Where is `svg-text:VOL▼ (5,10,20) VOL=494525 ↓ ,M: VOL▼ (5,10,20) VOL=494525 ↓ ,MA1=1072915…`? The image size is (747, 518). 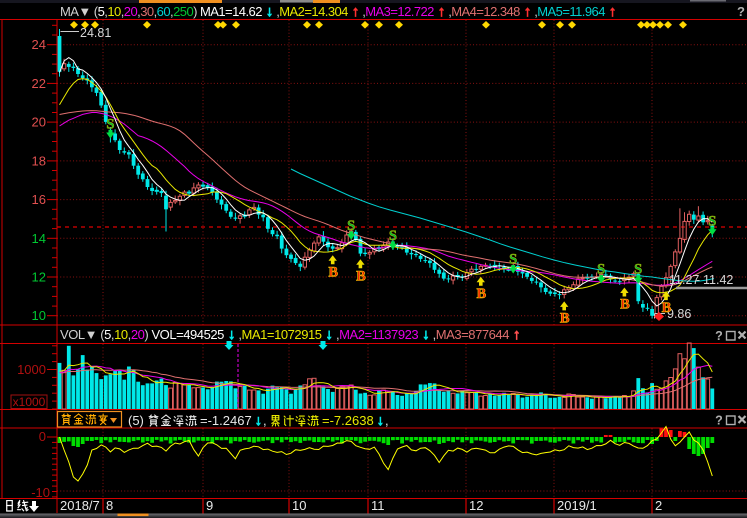 svg-text:VOL▼ (5,10,20) VOL=494525 ↓ ,M: VOL▼ (5,10,20) VOL=494525 ↓ ,MA1=1072915… is located at coordinates (290, 335).